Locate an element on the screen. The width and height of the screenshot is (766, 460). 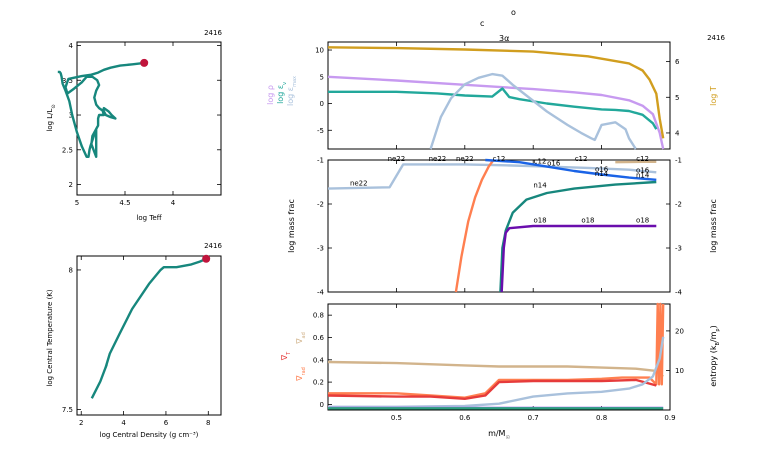
bottom-left-ytick-label: 0.4 is located at coordinates (319, 360).